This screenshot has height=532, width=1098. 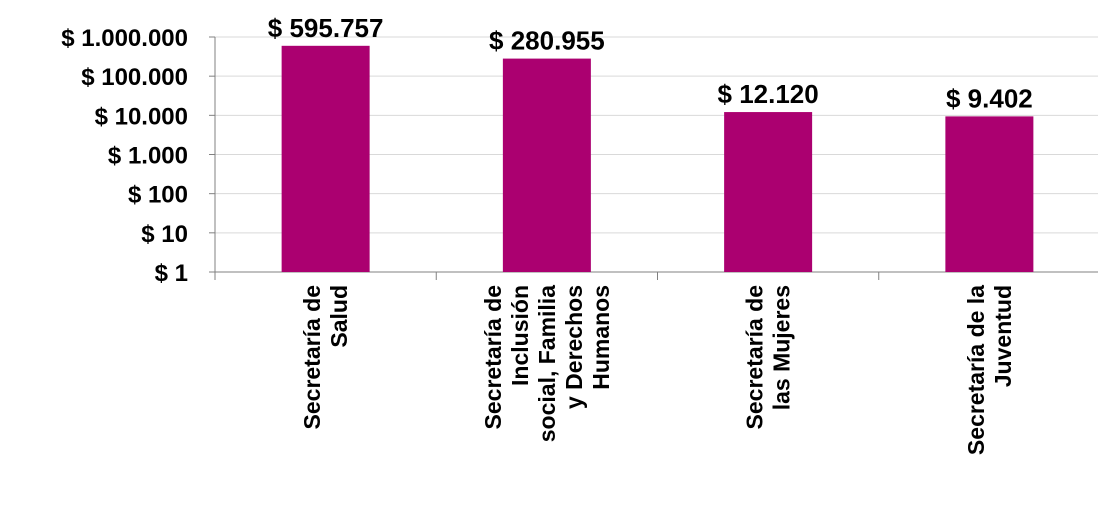 I want to click on y-tick-label: $ 10.000, so click(x=141, y=116).